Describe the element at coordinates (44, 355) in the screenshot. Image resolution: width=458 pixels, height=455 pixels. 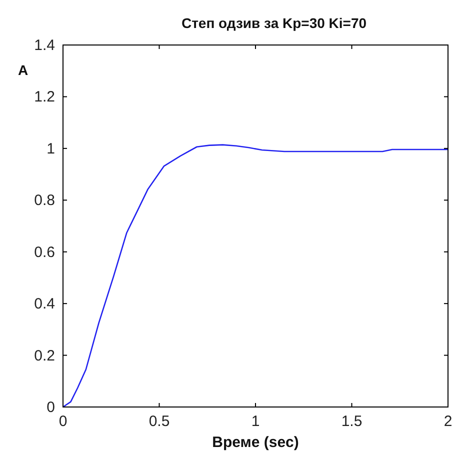
I see `y-tick-label: 0.2` at that location.